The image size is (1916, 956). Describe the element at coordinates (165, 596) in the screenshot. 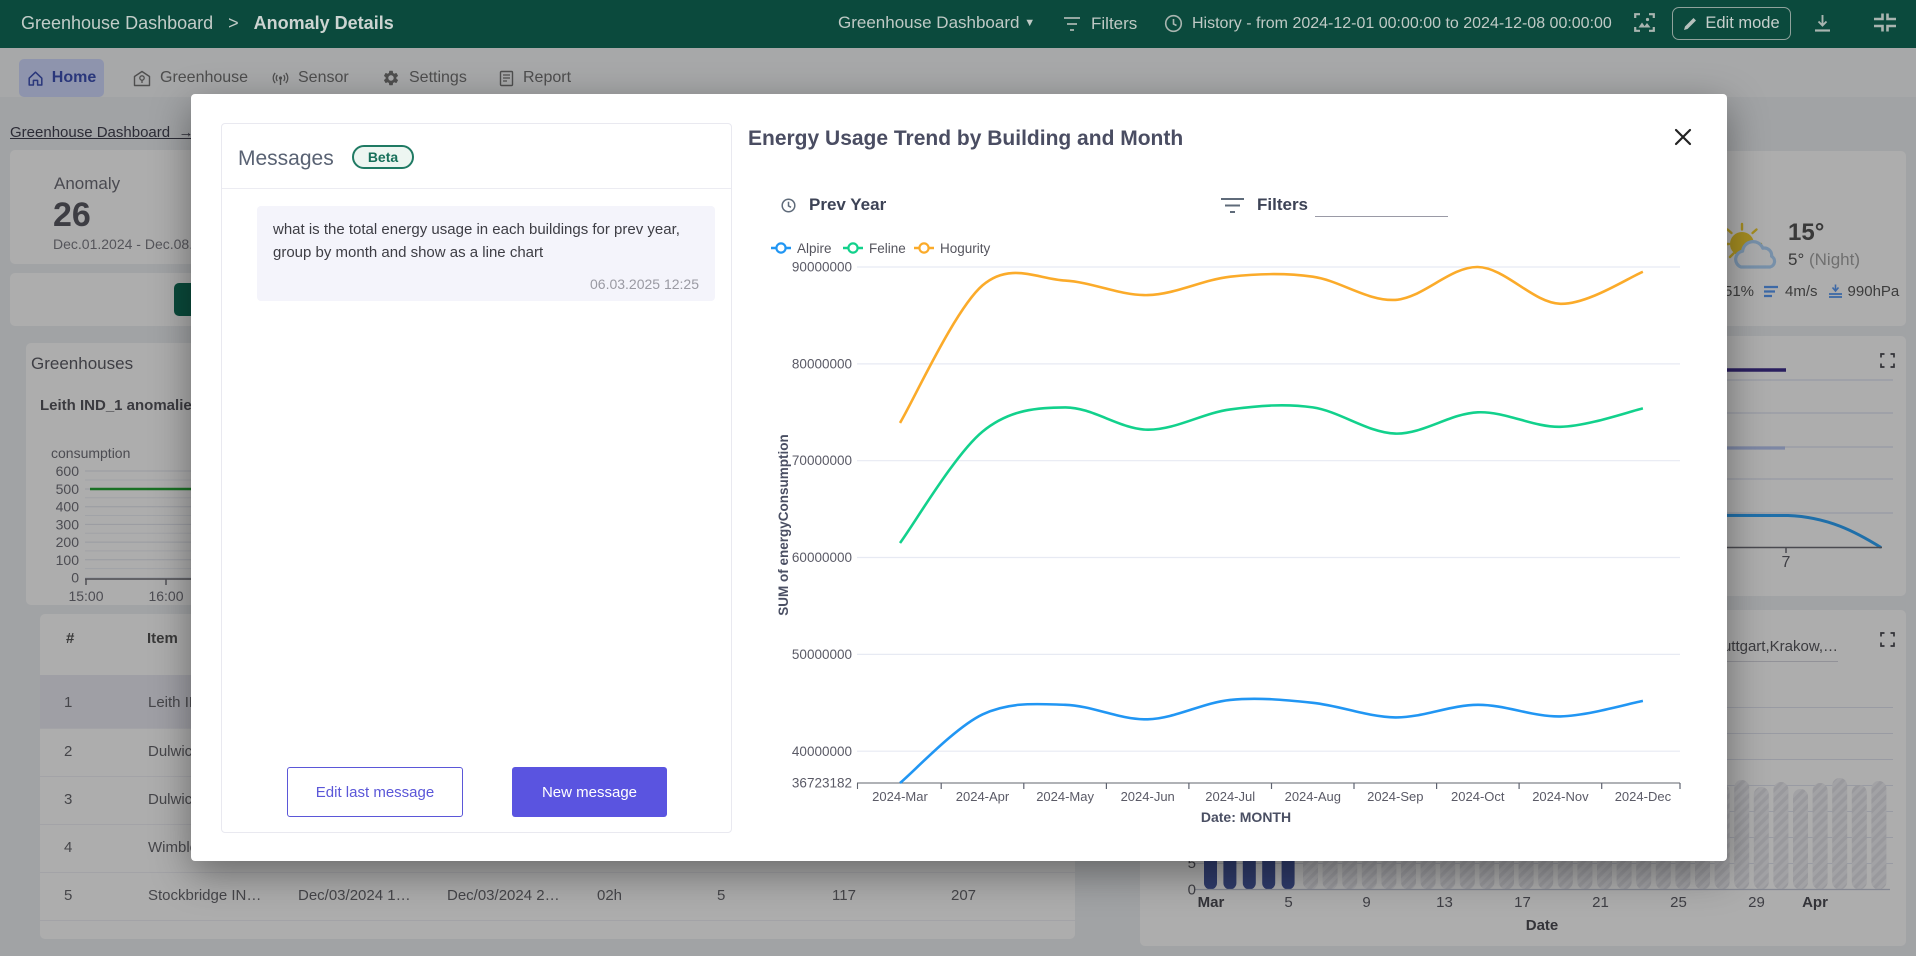

I see `svg-text: 16:00` at that location.